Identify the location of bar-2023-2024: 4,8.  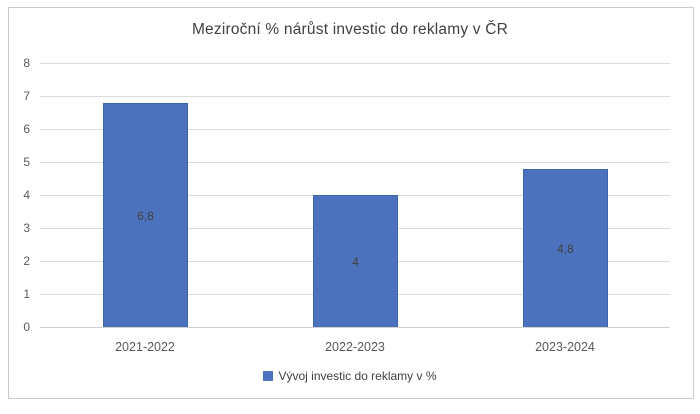
(565, 248).